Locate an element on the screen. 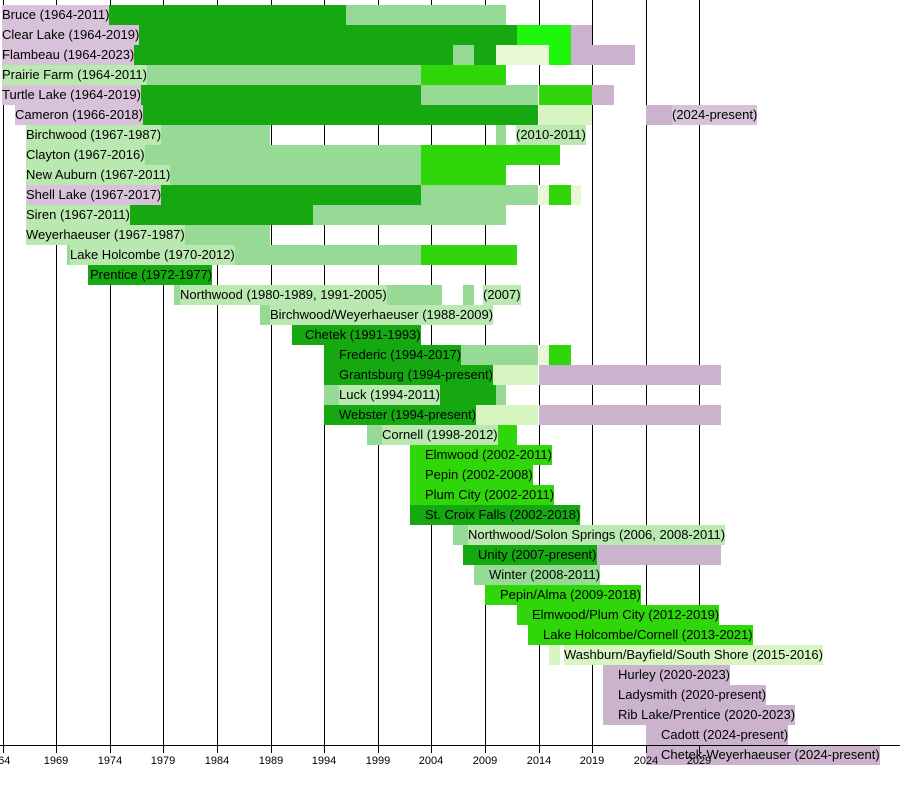 The width and height of the screenshot is (900, 795). timeline-row: St. Croix Falls (2002-2018) is located at coordinates (450, 515).